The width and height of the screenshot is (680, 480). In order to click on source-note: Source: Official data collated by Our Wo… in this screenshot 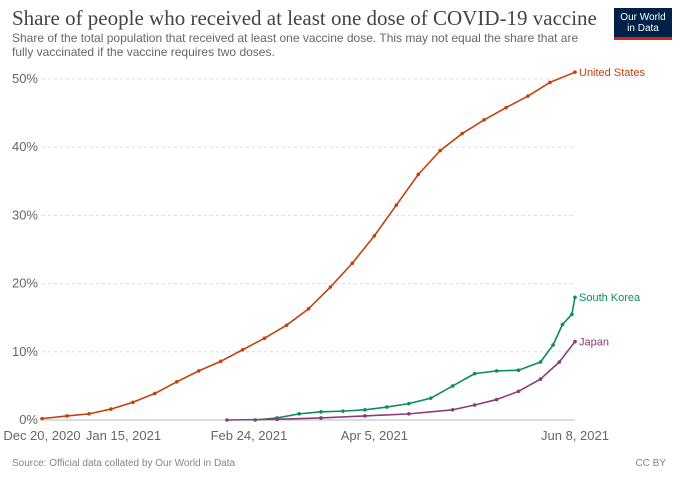, I will do `click(124, 463)`.